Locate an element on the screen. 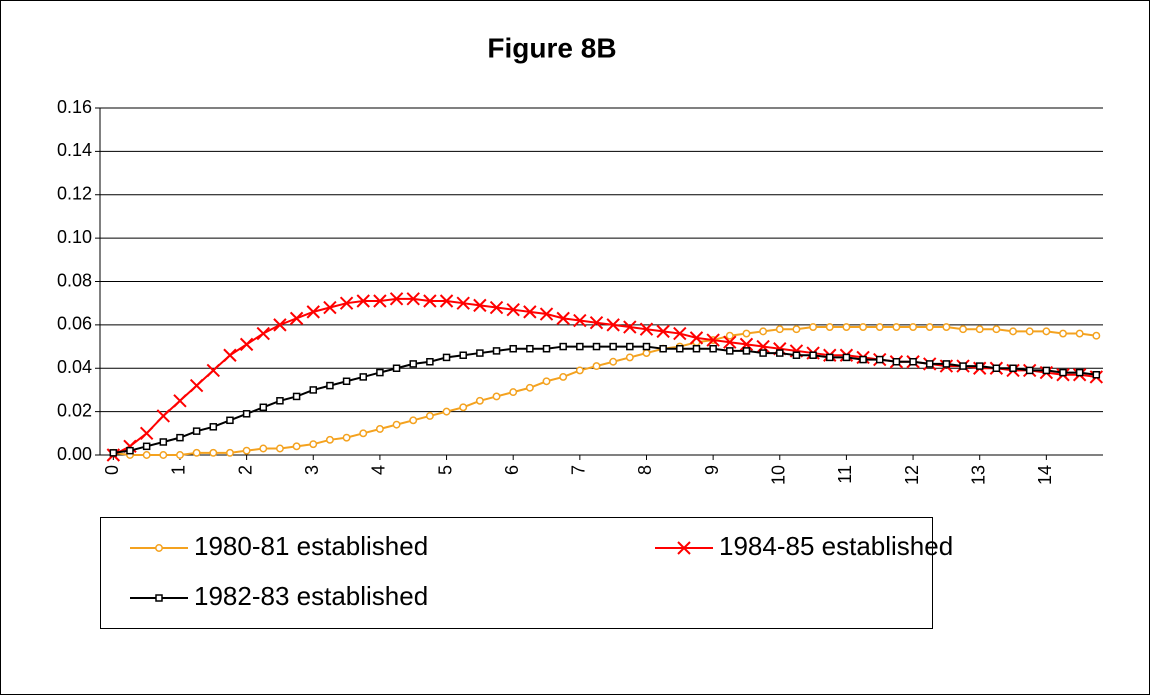 This screenshot has width=1151, height=696. x-tick-label: 7 is located at coordinates (579, 470).